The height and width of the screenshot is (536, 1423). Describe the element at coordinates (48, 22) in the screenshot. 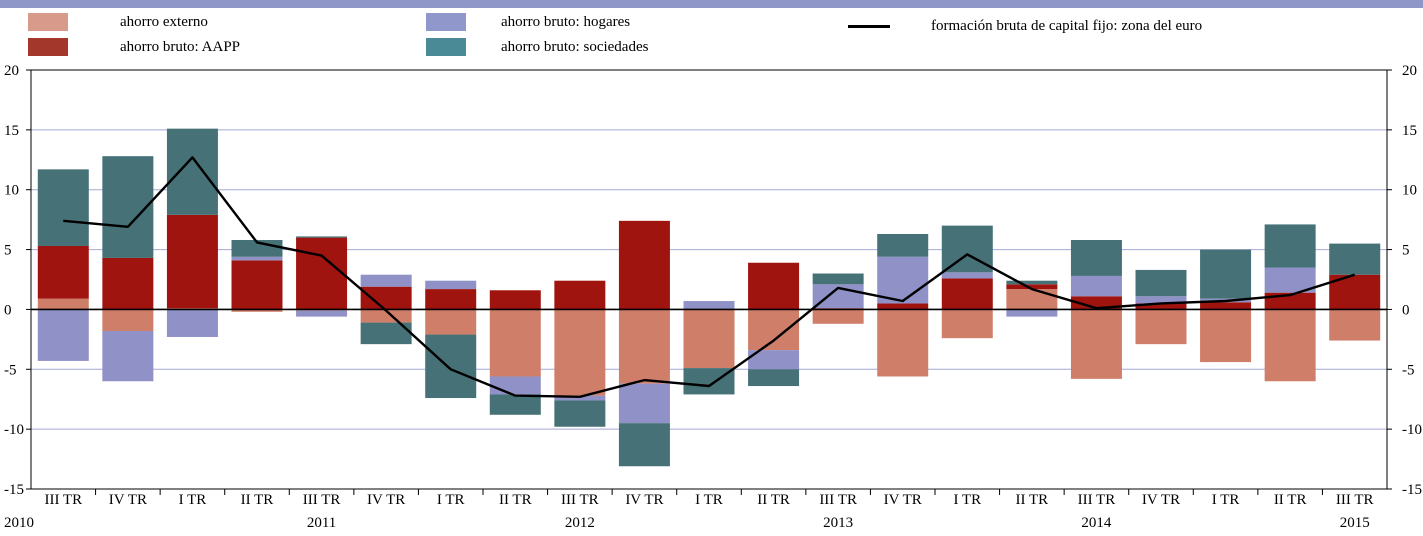

I see `legend-swatch-ahorro-externo` at that location.